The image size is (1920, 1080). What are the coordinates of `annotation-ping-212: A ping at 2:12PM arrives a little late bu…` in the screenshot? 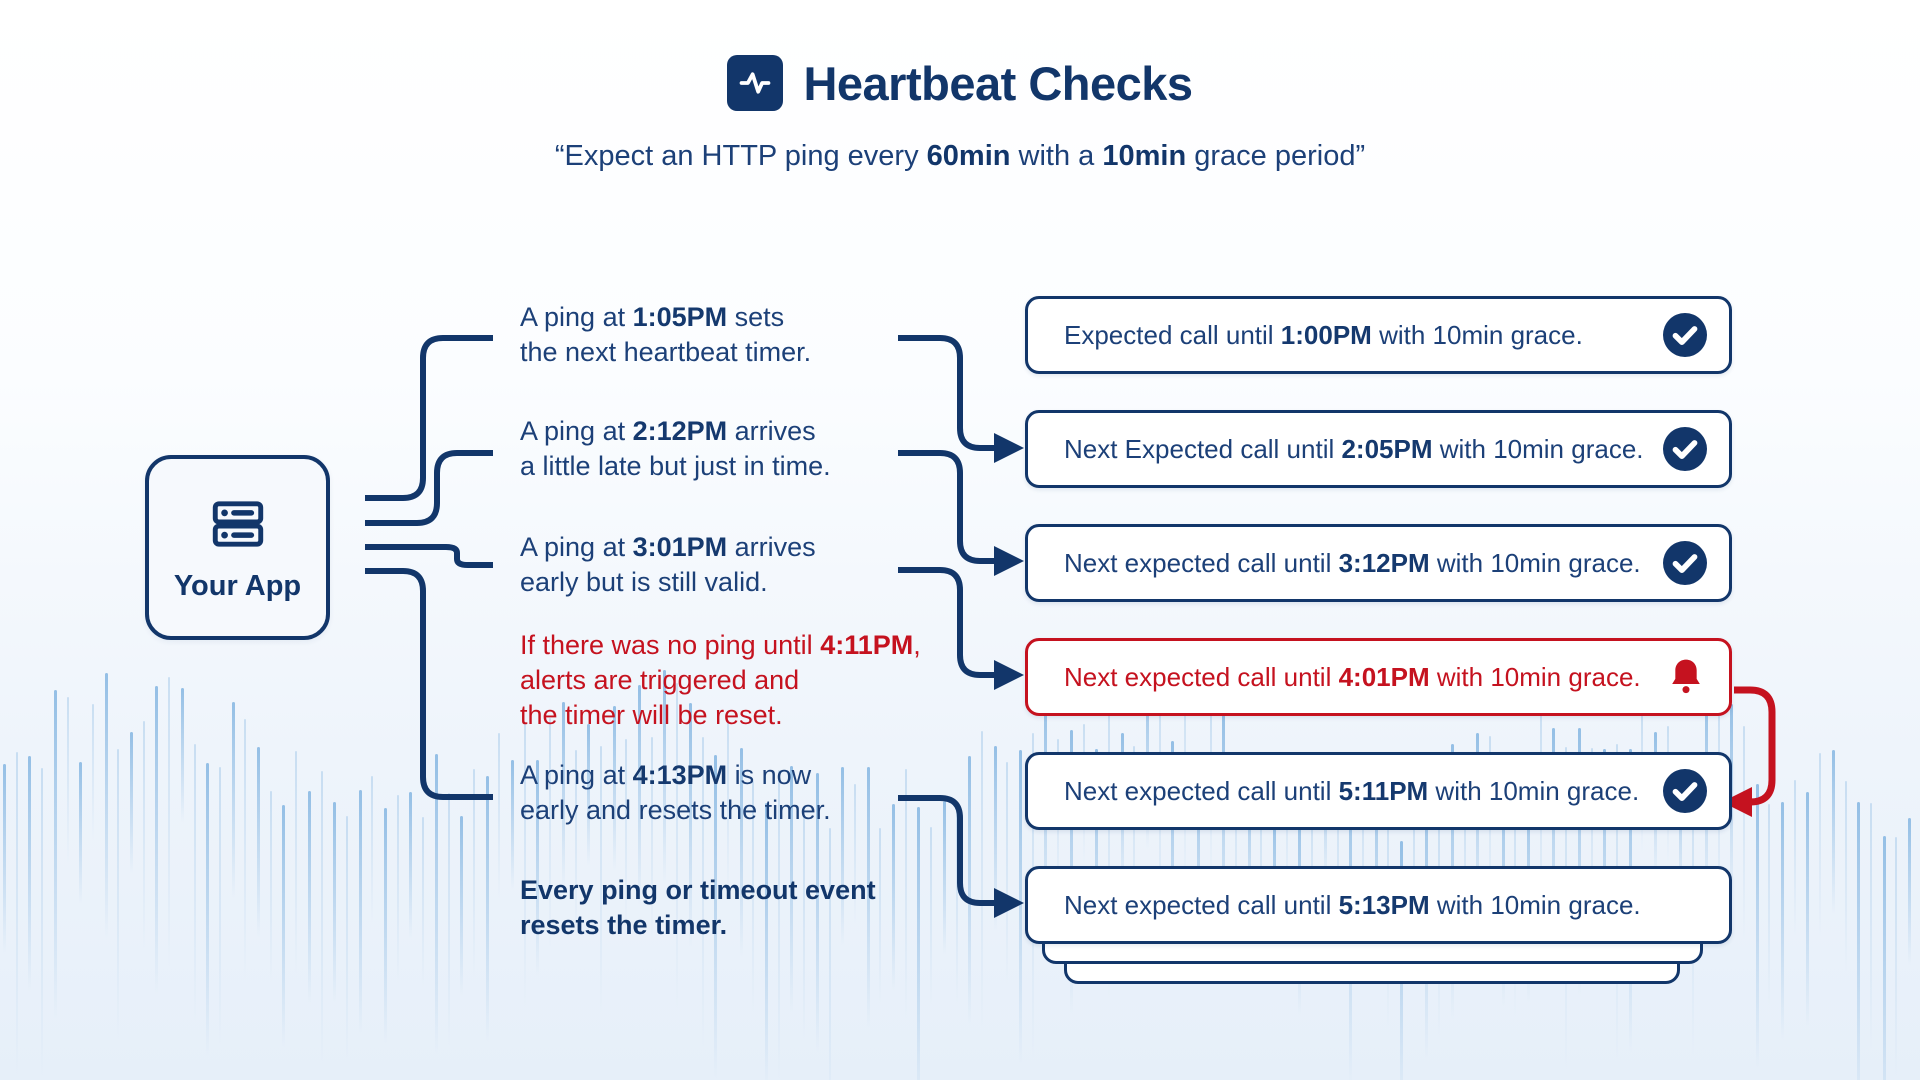 It's located at (675, 448).